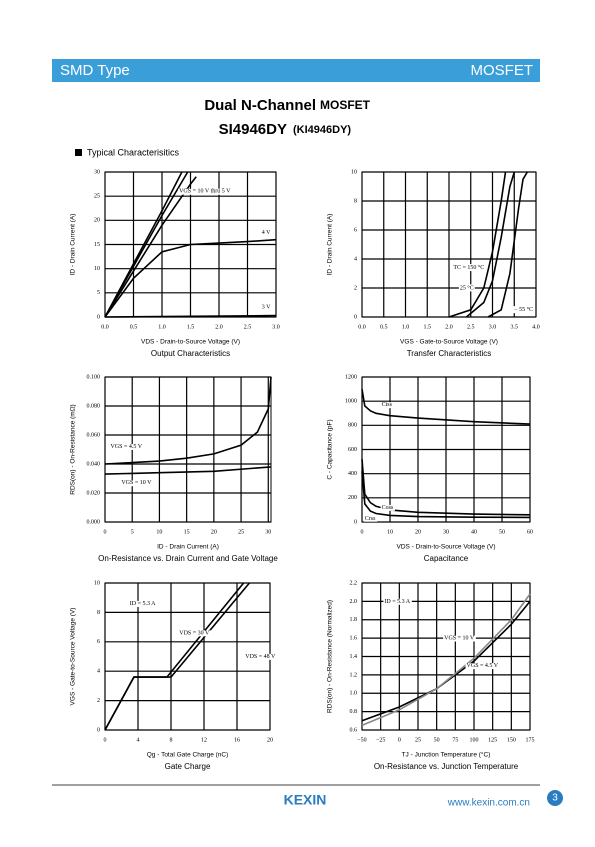 The height and width of the screenshot is (847, 595). Describe the element at coordinates (266, 233) in the screenshot. I see `annotation: 4 V` at that location.